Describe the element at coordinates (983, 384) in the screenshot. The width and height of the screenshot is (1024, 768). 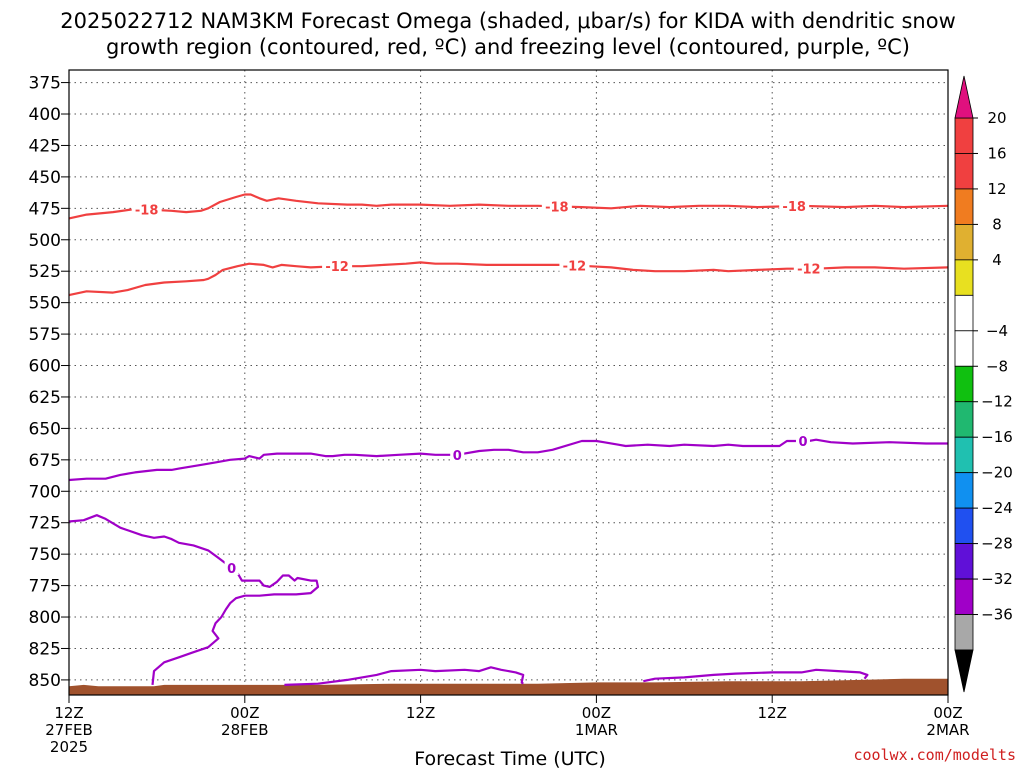
I see `colorbar: 20 16 12 8 4 −4 −8 −12 −16 −20 −24 −28 −32 −36` at that location.